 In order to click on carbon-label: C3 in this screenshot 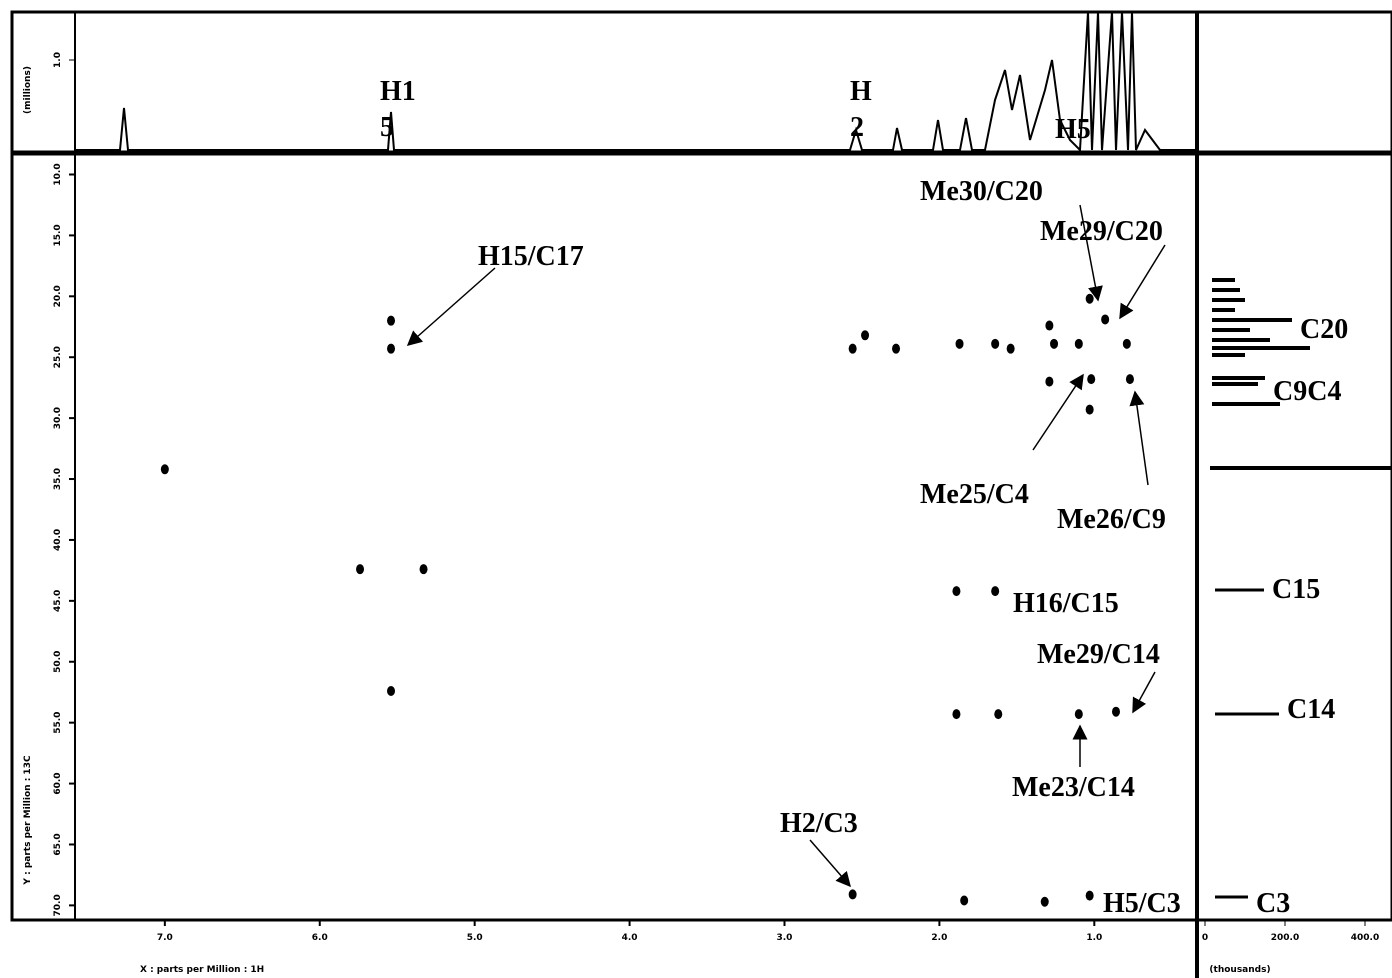, I will do `click(1273, 903)`.